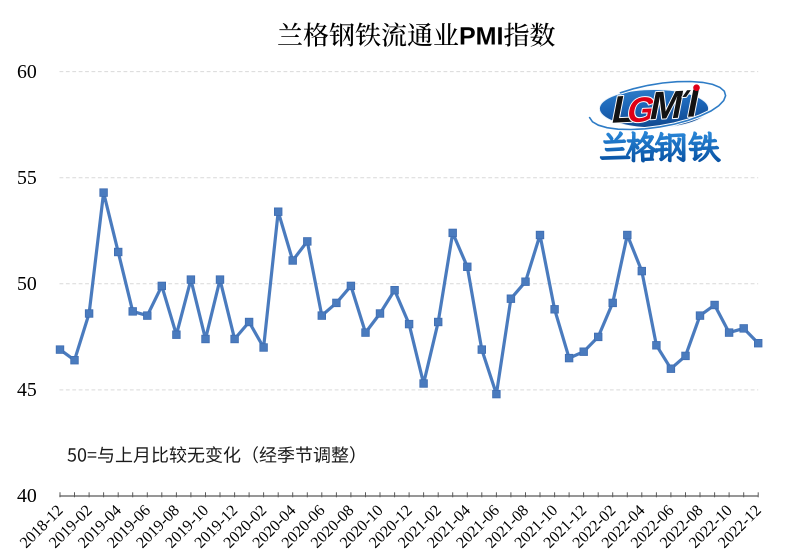  Describe the element at coordinates (27, 496) in the screenshot. I see `svg-text: 40` at that location.